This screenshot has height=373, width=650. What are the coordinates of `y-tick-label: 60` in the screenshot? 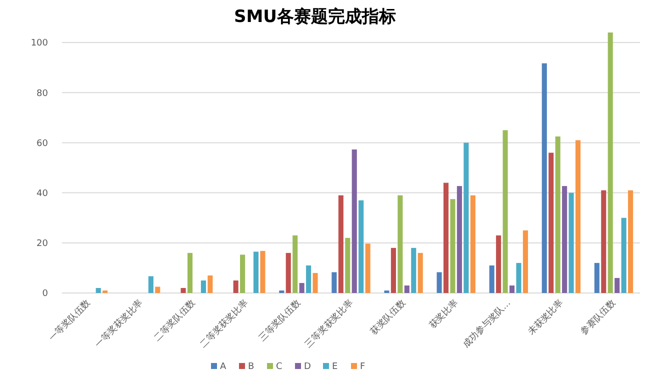 It's located at (42, 143).